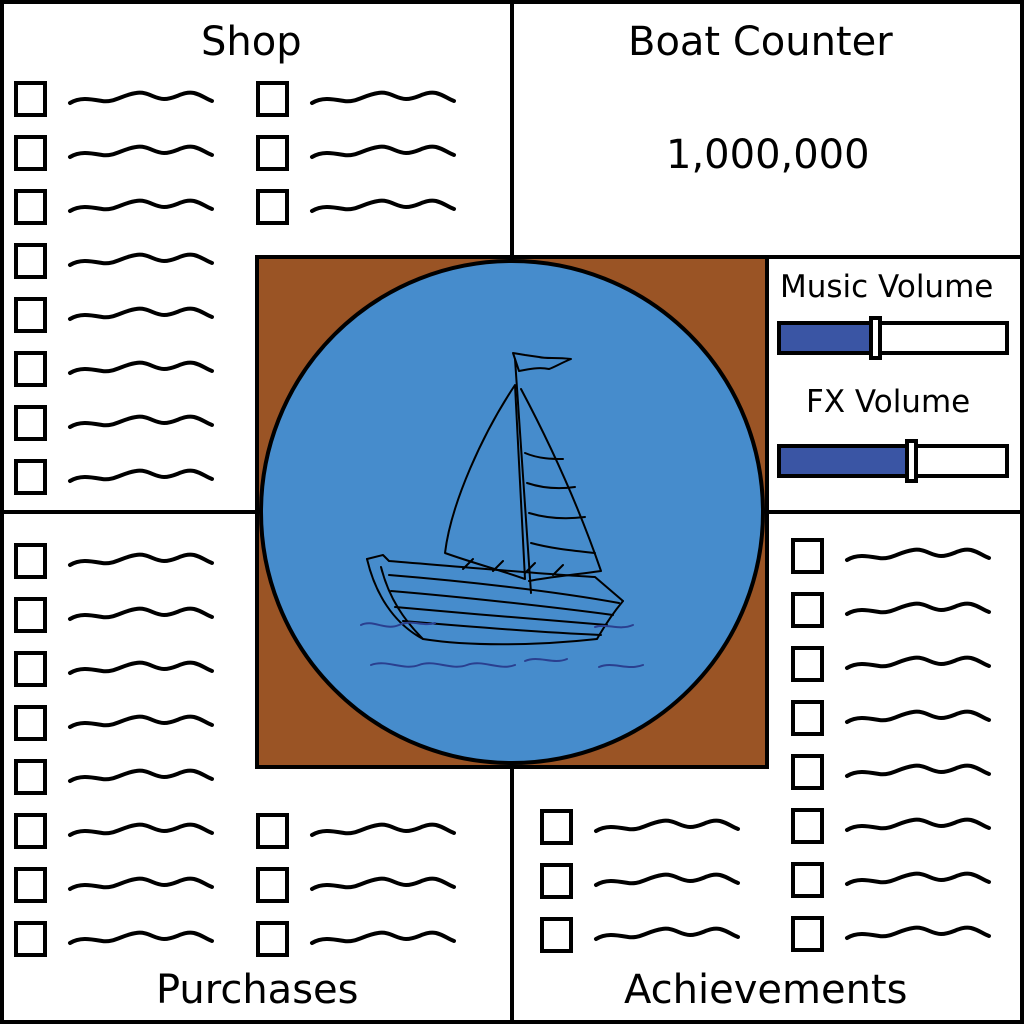  Describe the element at coordinates (888, 402) in the screenshot. I see `fx-volume-label: FX Volume` at that location.